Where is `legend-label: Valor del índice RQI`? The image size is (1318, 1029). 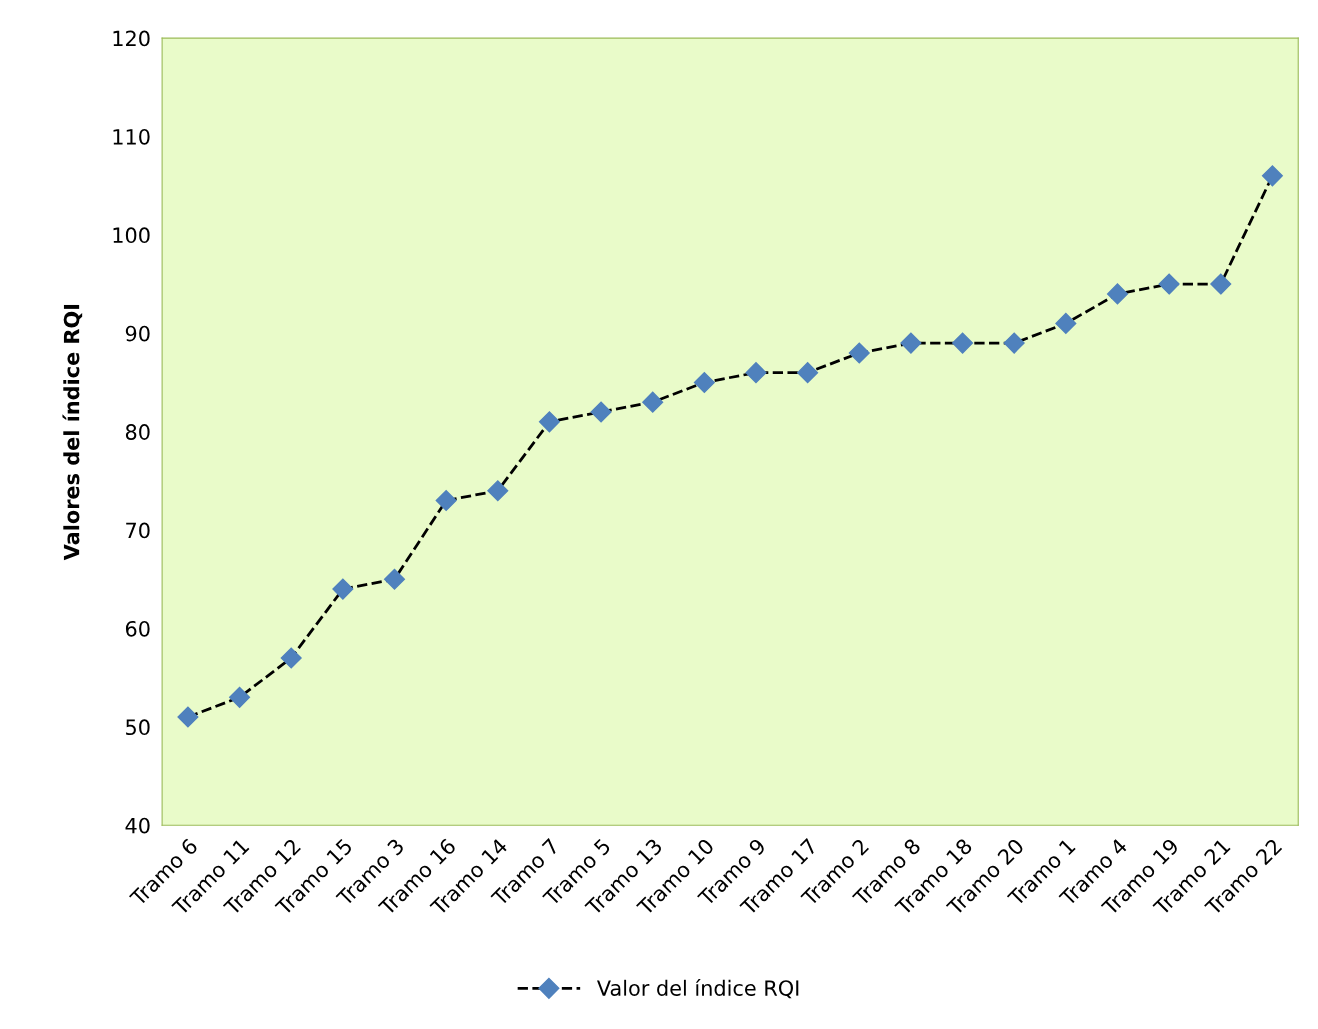
legend-label: Valor del índice RQI is located at coordinates (698, 988).